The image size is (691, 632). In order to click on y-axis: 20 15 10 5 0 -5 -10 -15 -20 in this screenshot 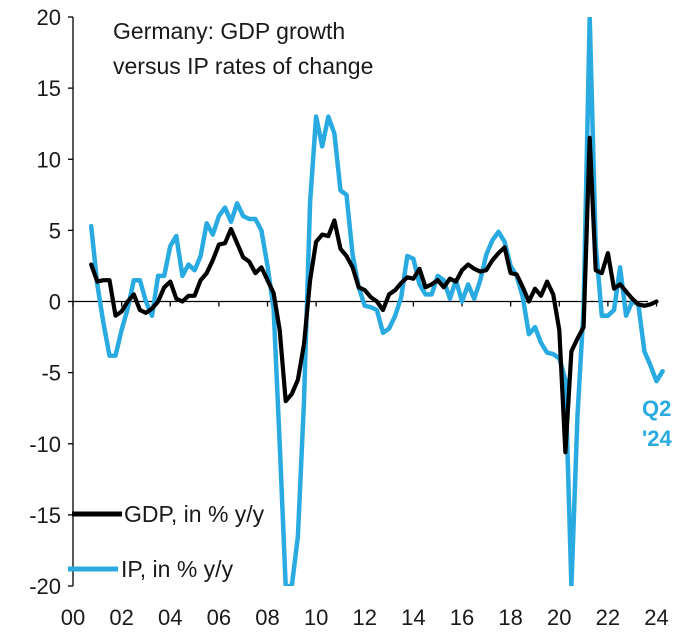, I will do `click(51, 302)`.